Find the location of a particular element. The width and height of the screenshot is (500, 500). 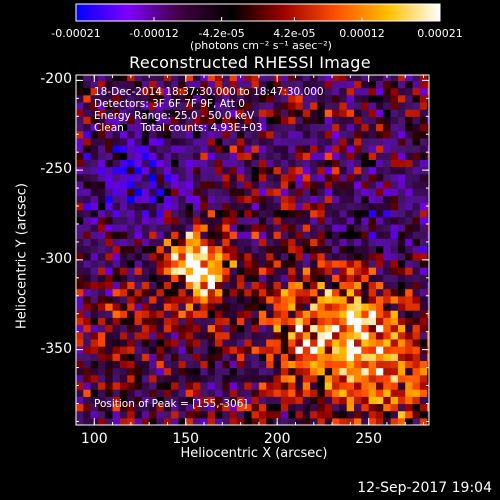

y-tick-label: -200 is located at coordinates (56, 79).